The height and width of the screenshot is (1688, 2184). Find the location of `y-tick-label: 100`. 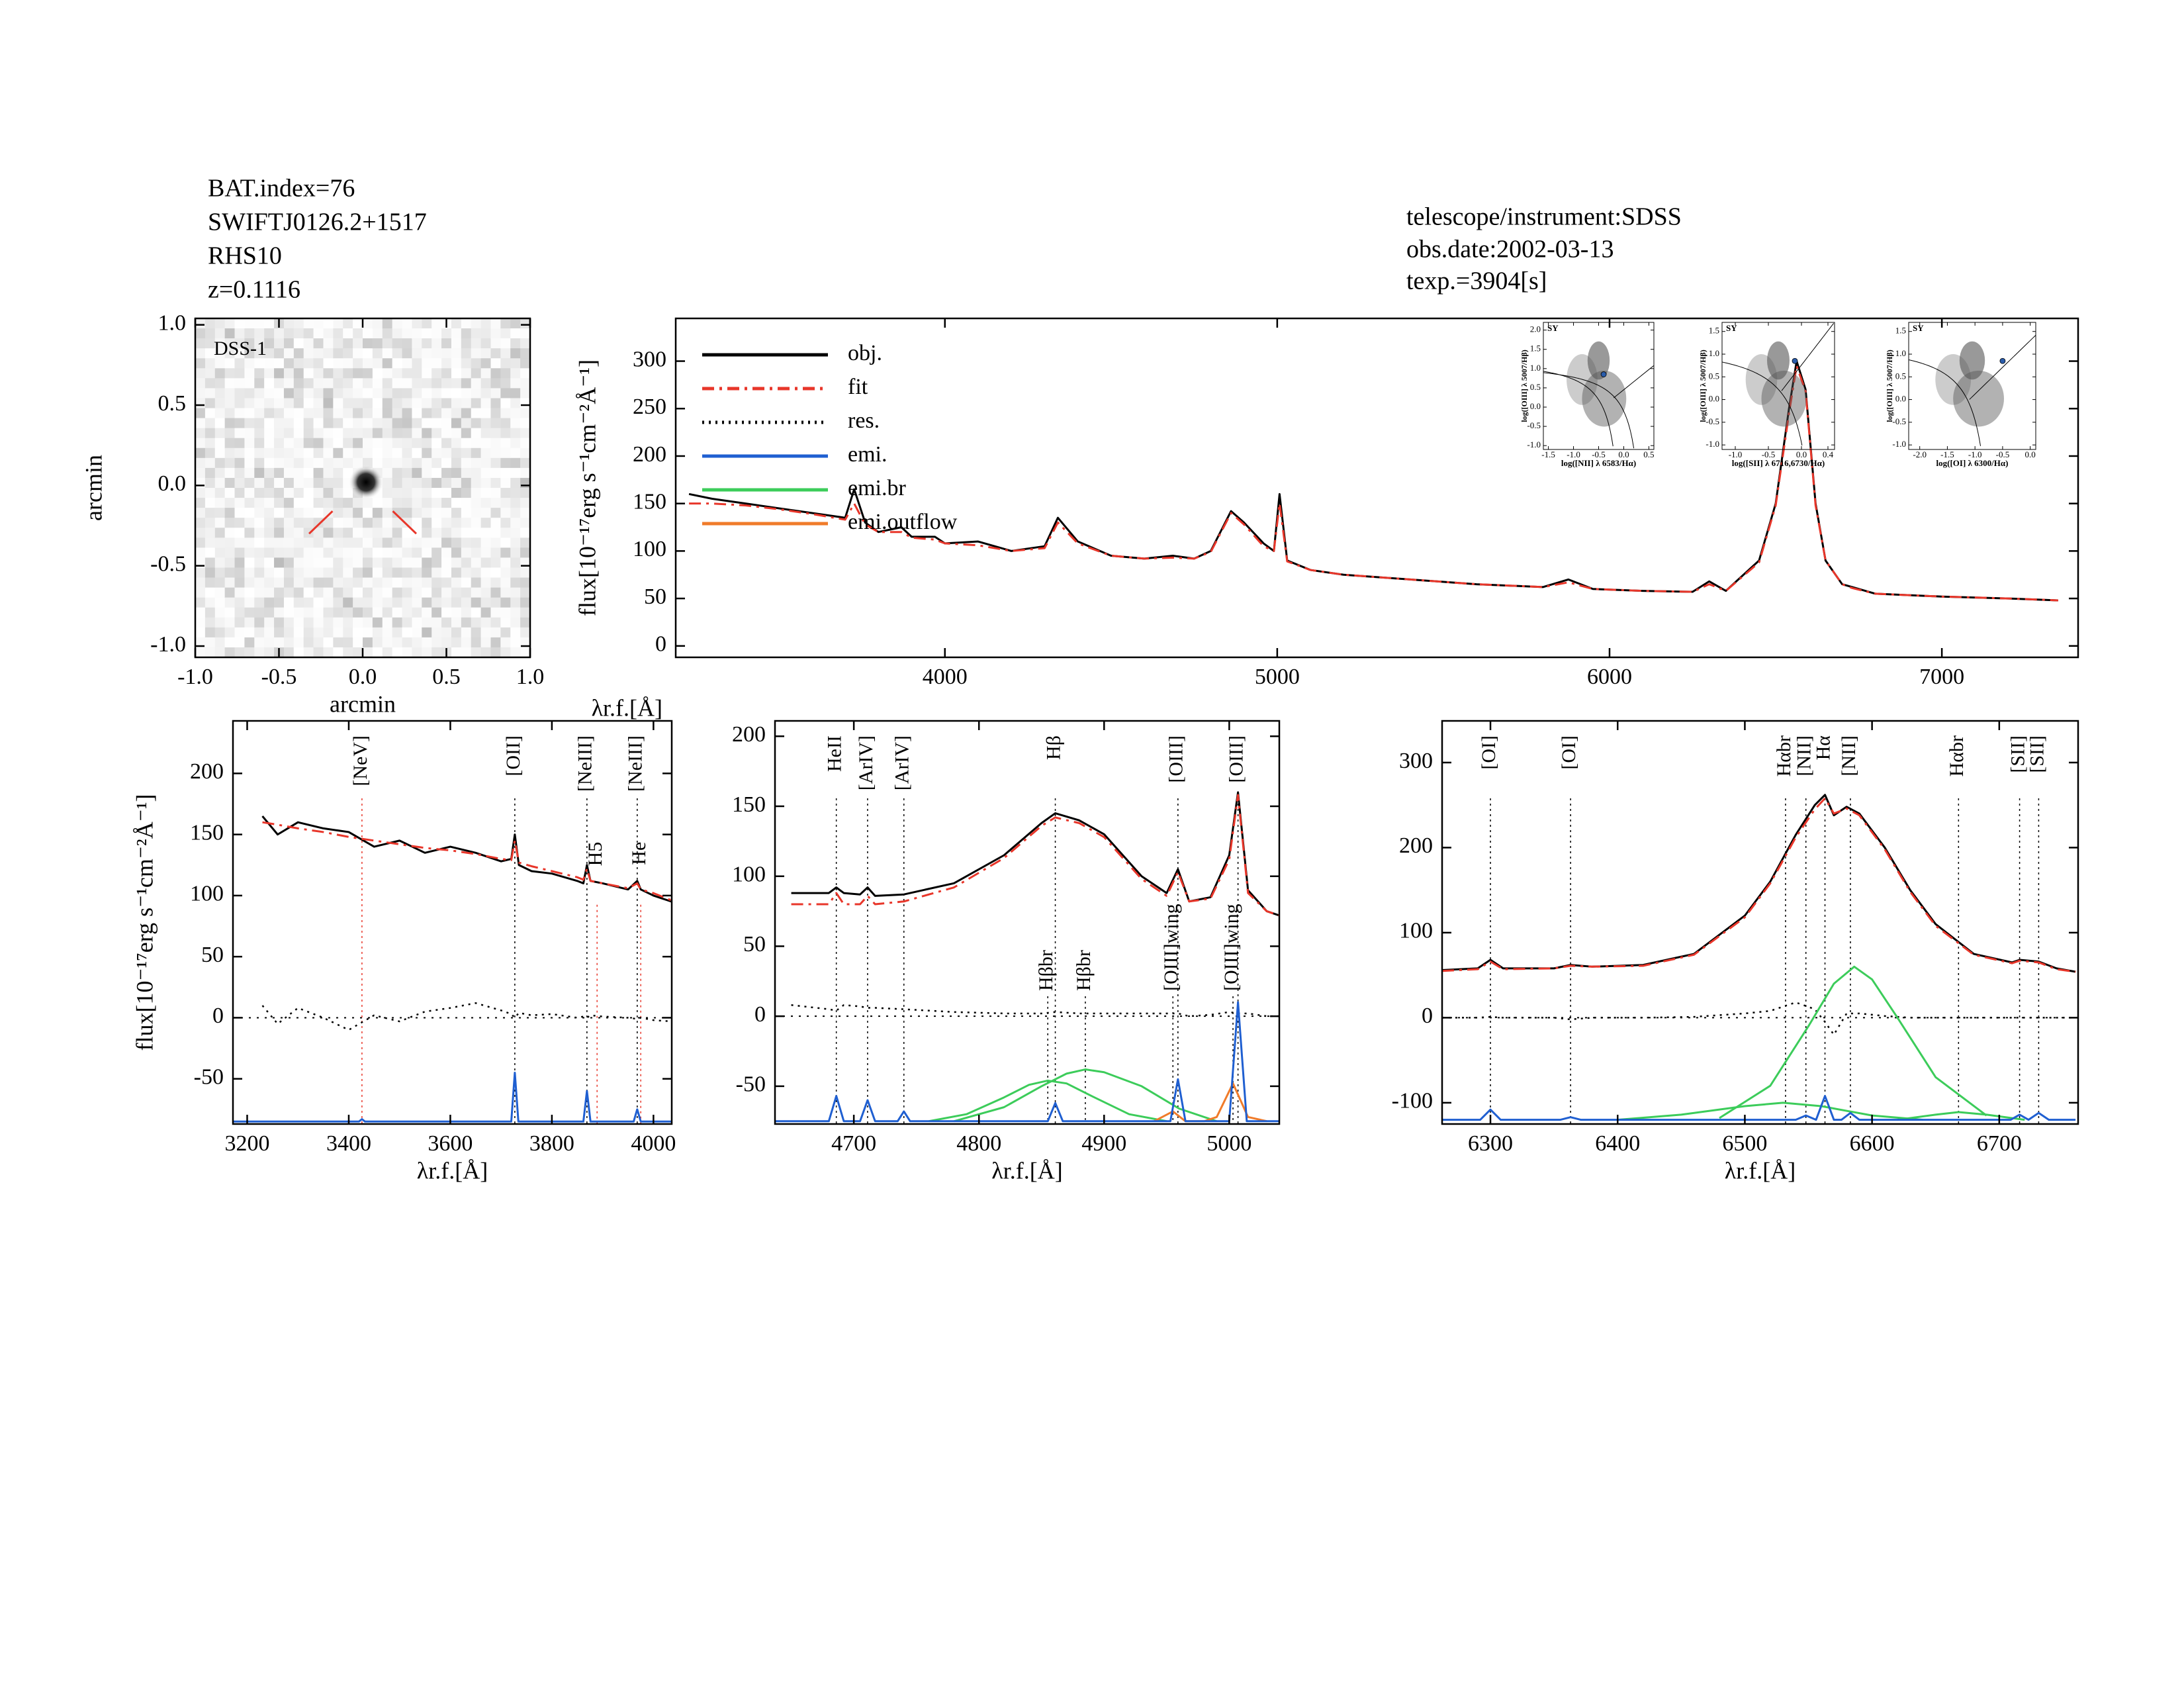

y-tick-label: 100 is located at coordinates (207, 894).